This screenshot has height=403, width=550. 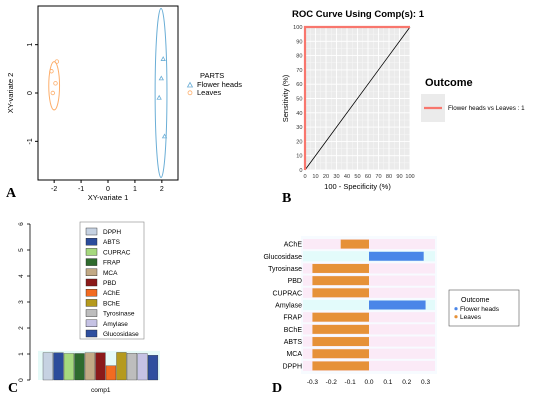 I want to click on x-tick-label: 1, so click(x=135, y=189).